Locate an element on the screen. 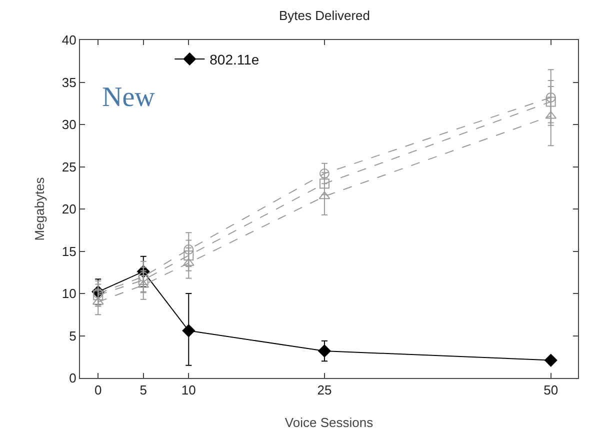 Image resolution: width=590 pixels, height=430 pixels. y-tick-label: 0 is located at coordinates (72, 378).